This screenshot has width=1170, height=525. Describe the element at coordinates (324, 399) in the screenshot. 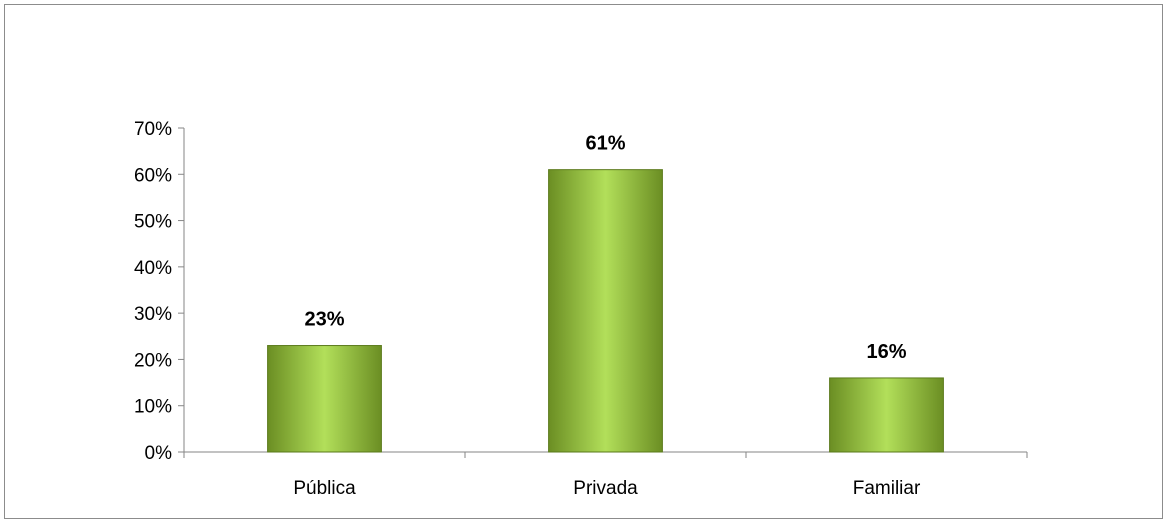

I see `bar-pública` at that location.